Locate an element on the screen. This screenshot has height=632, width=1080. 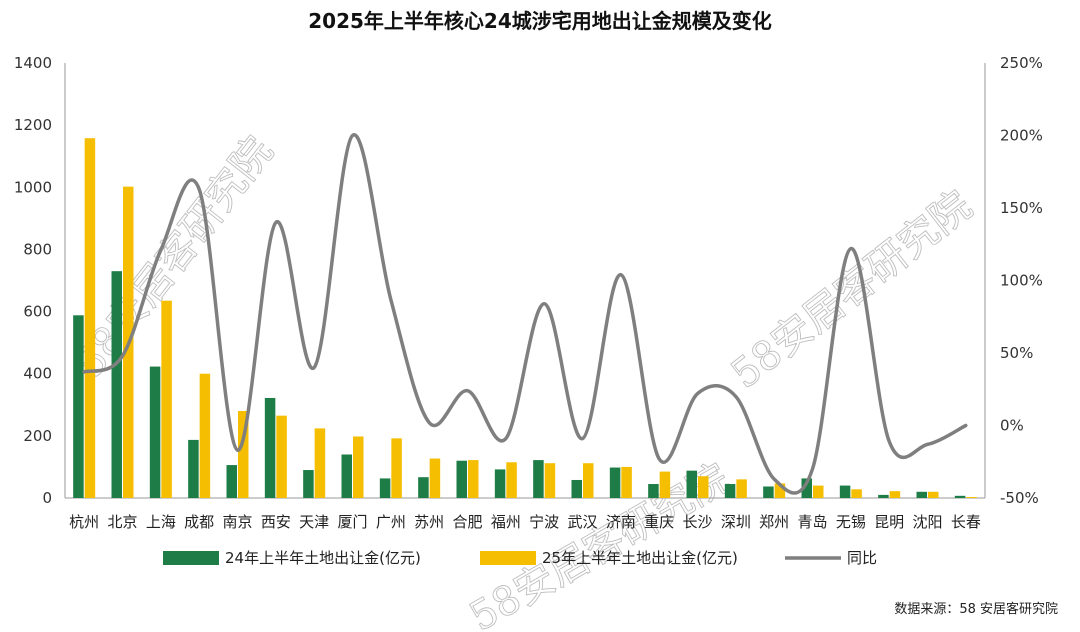
chart-title: 2025年上半年核心24城涉宅用地出让金规模及变化 is located at coordinates (540, 21).